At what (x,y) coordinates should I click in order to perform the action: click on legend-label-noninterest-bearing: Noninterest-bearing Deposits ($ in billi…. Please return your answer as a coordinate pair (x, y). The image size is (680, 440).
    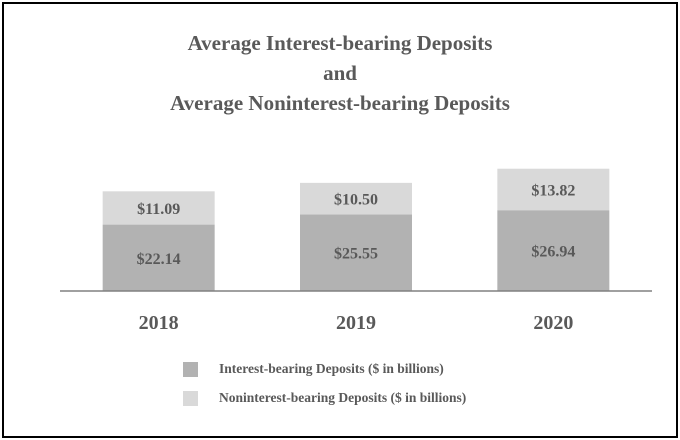
    Looking at the image, I should click on (343, 397).